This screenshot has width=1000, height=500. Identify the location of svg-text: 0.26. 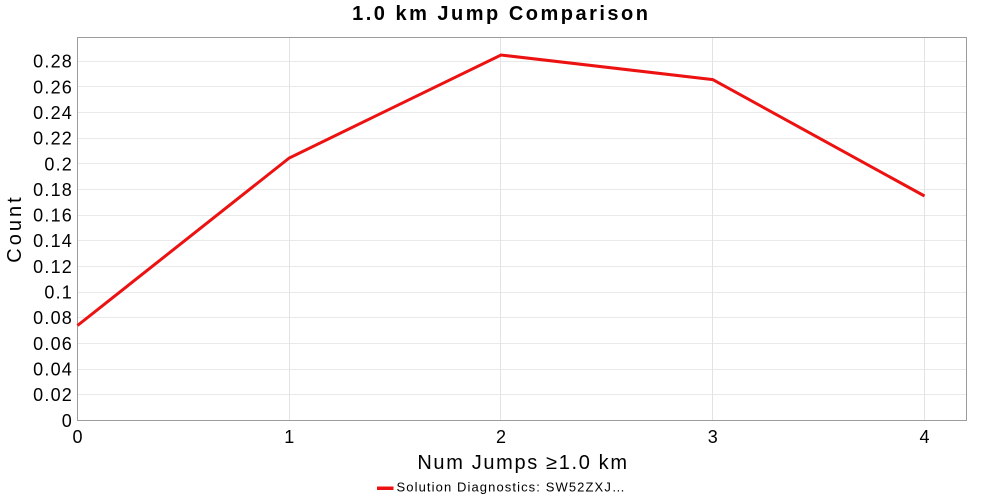
(53, 87).